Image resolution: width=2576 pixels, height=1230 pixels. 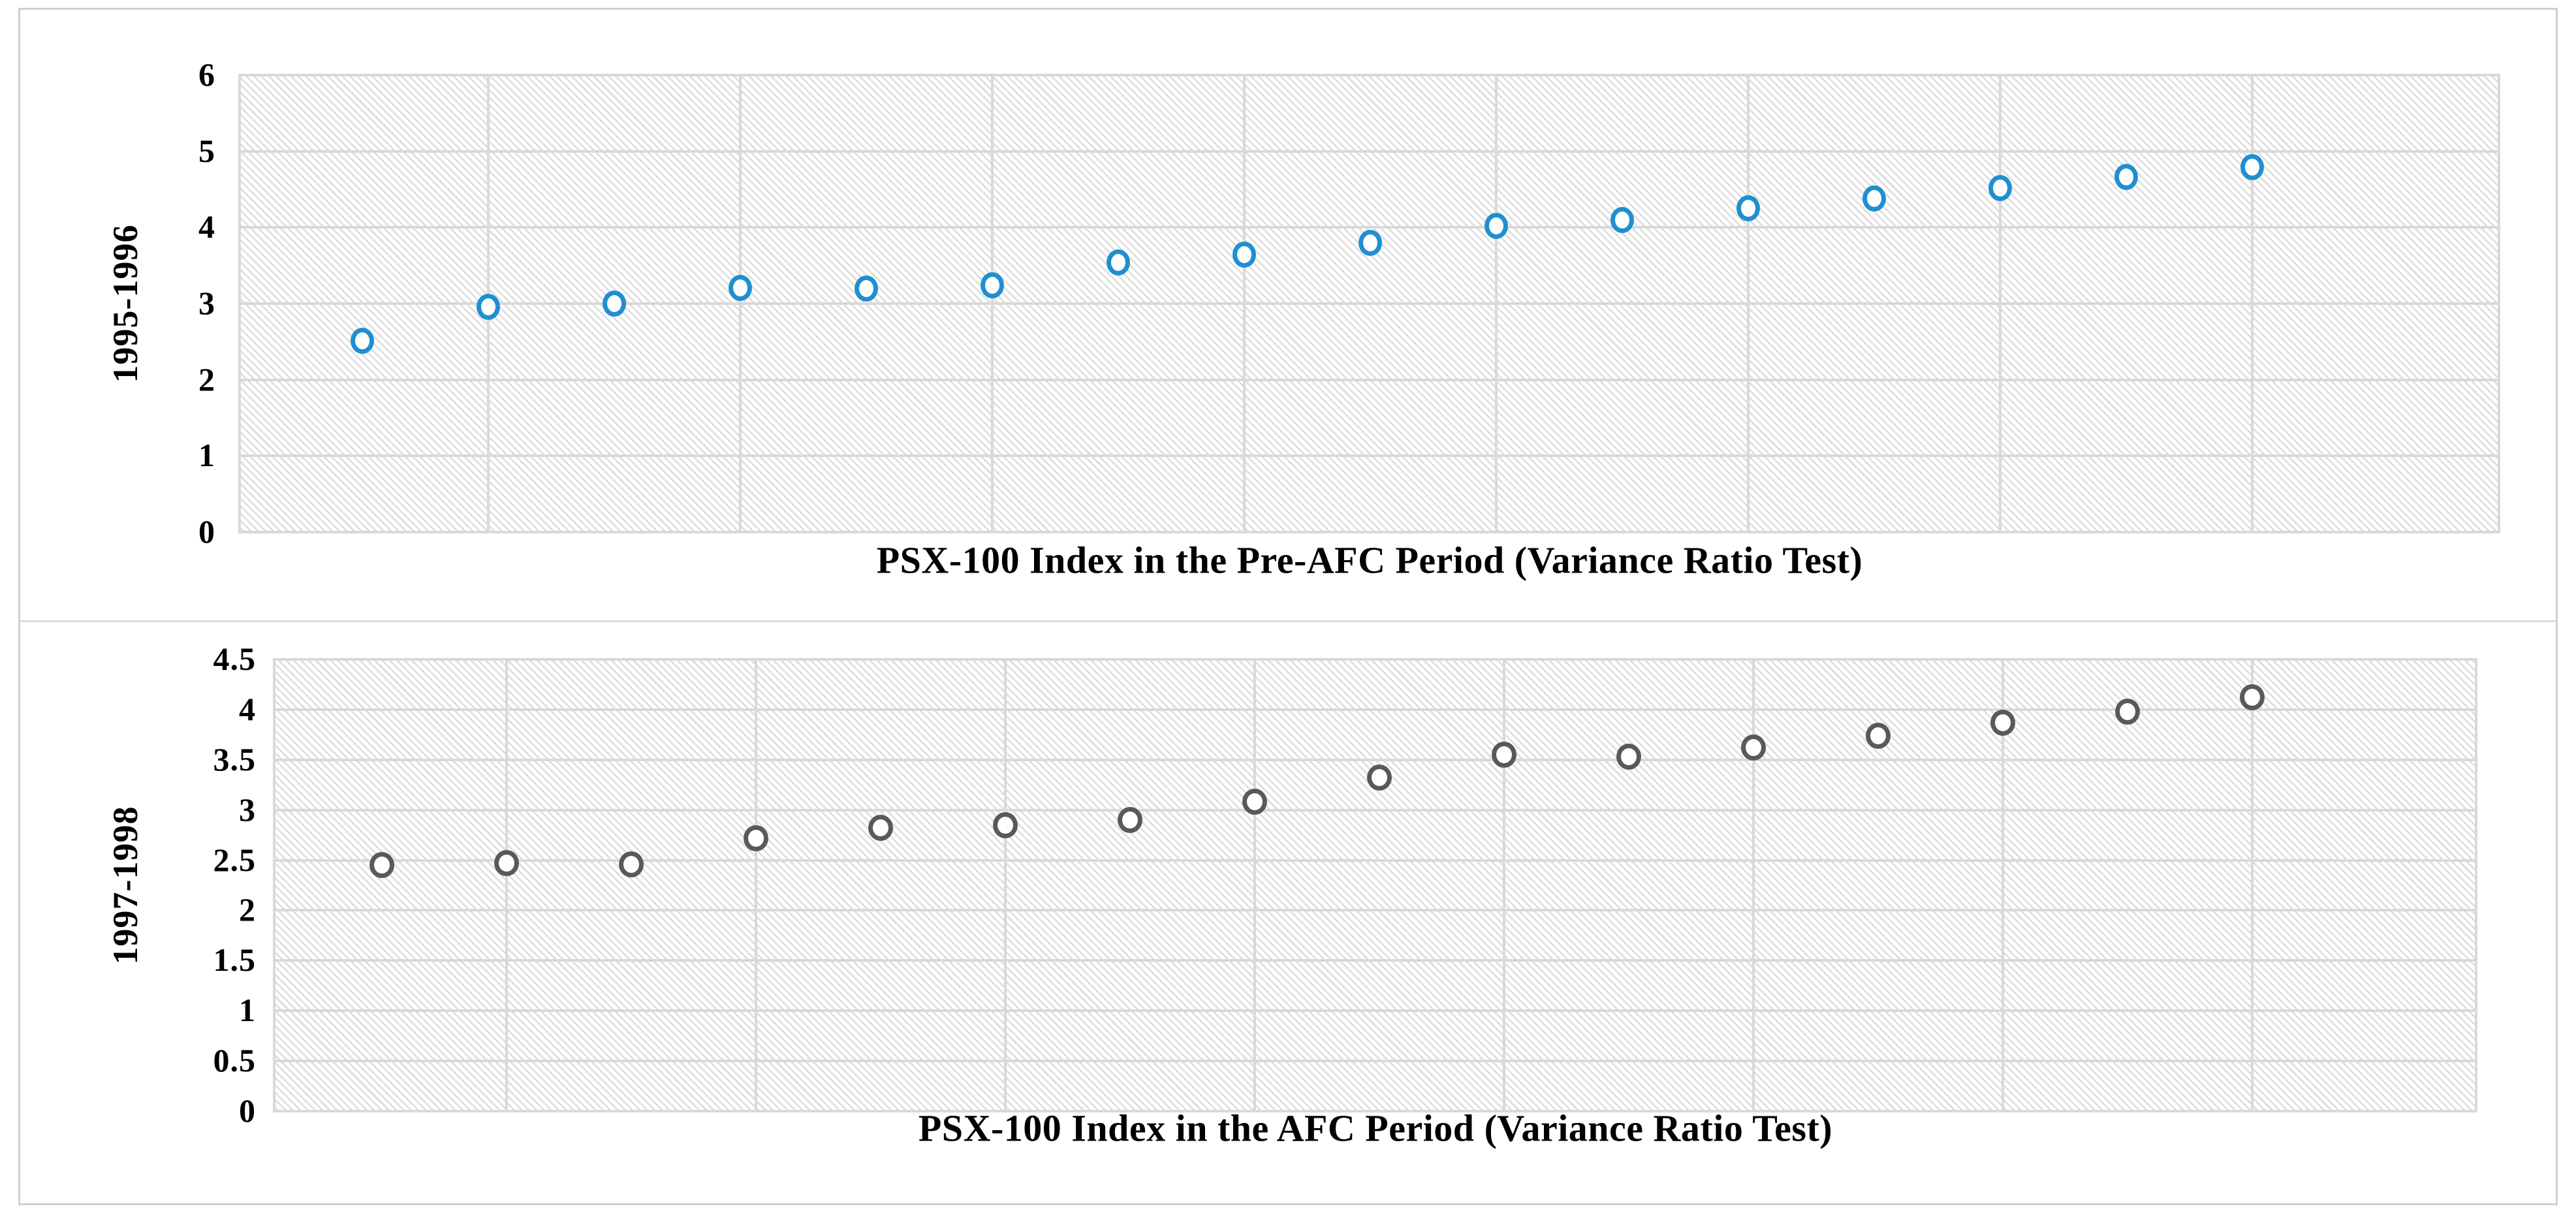 I want to click on y-tick-label: 5, so click(x=206, y=151).